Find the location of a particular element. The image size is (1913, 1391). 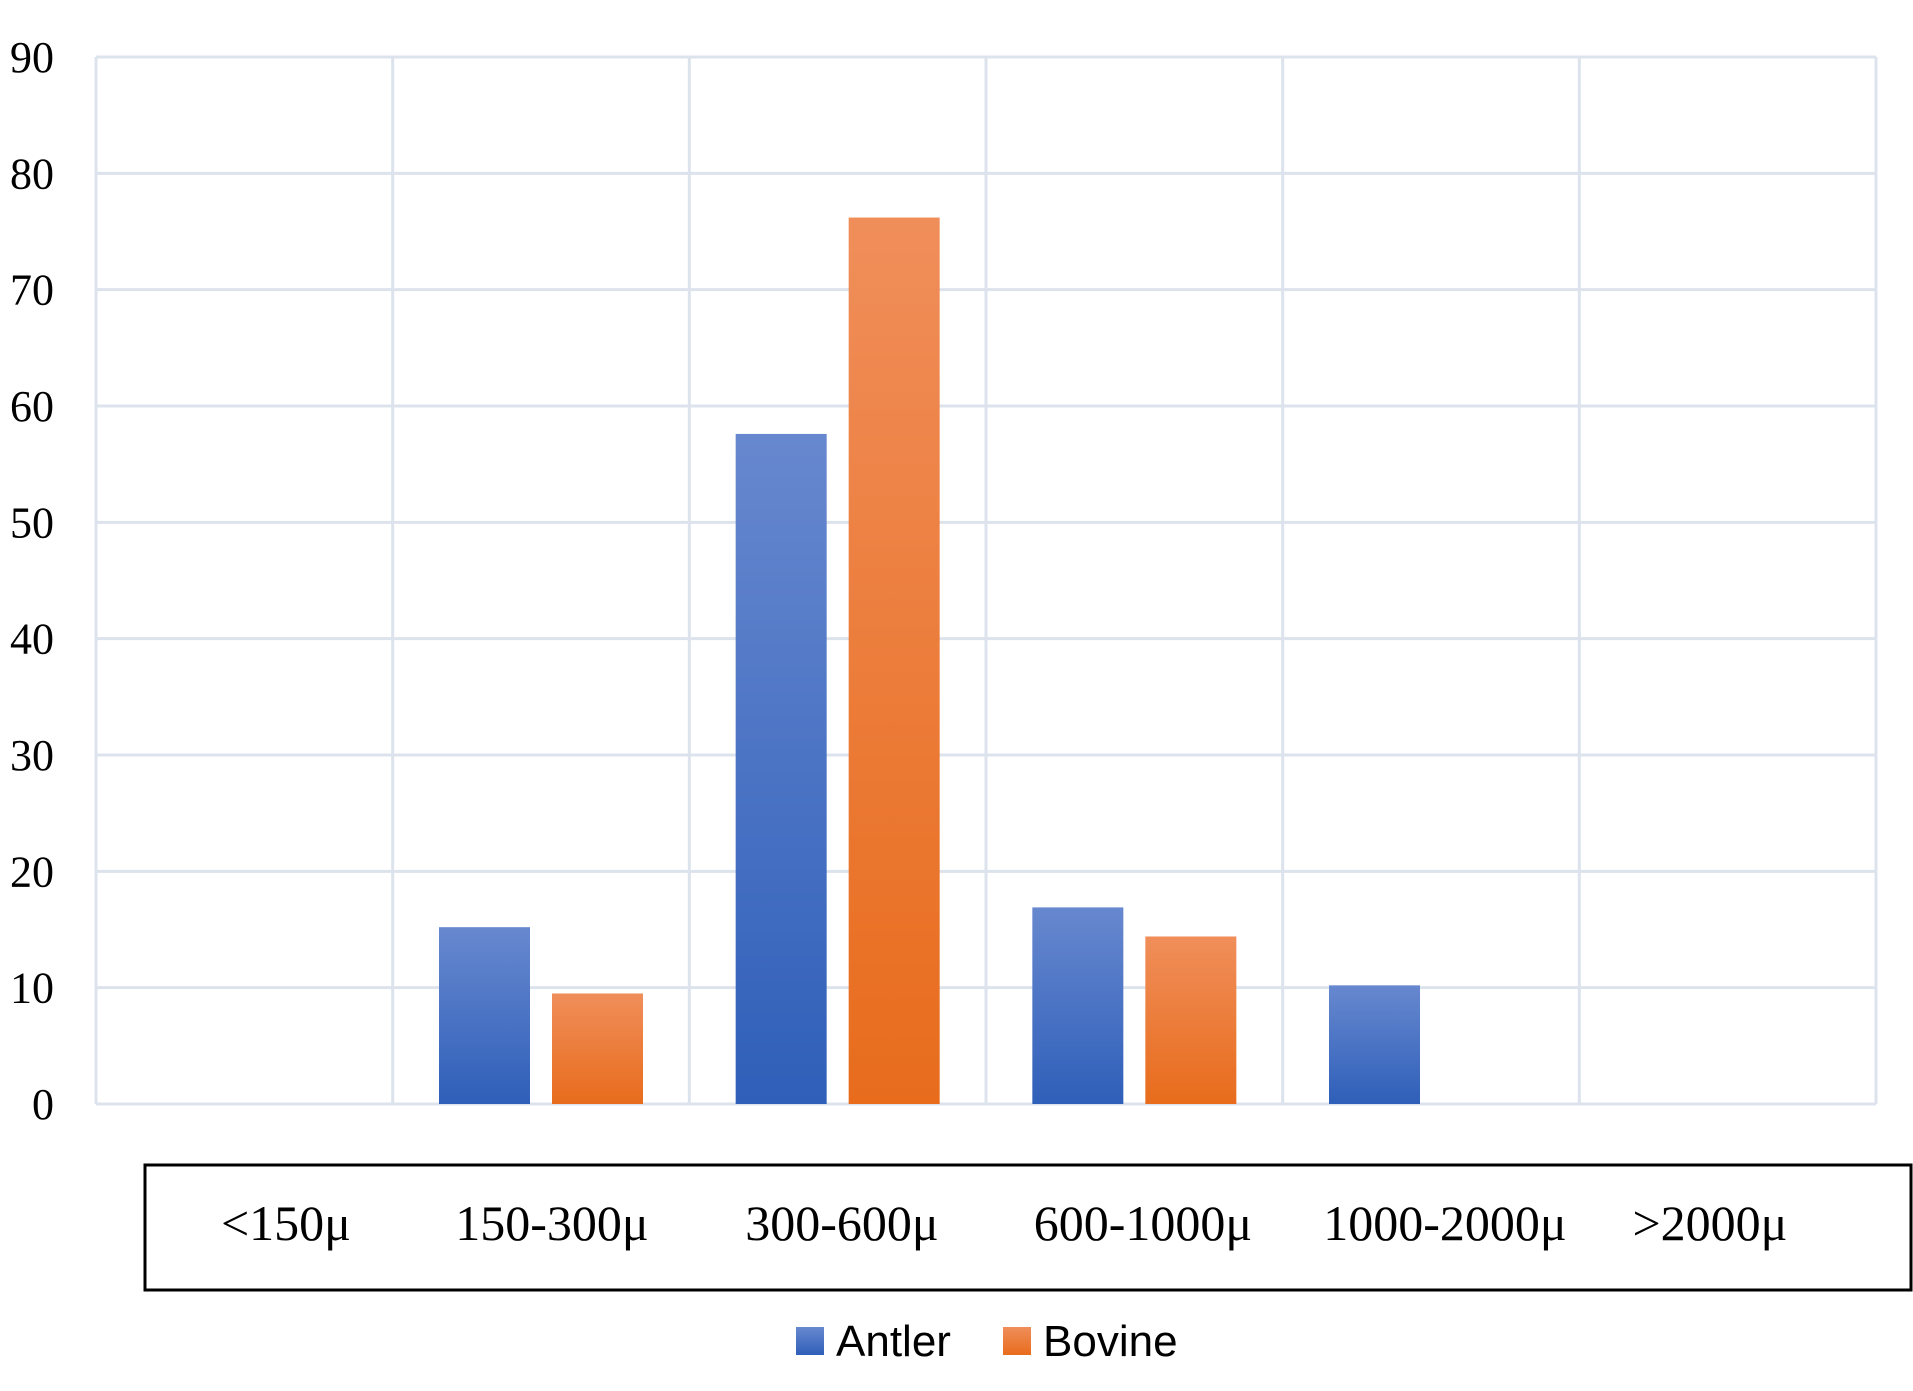

category-label: 1000-2000μ is located at coordinates (1444, 1223).